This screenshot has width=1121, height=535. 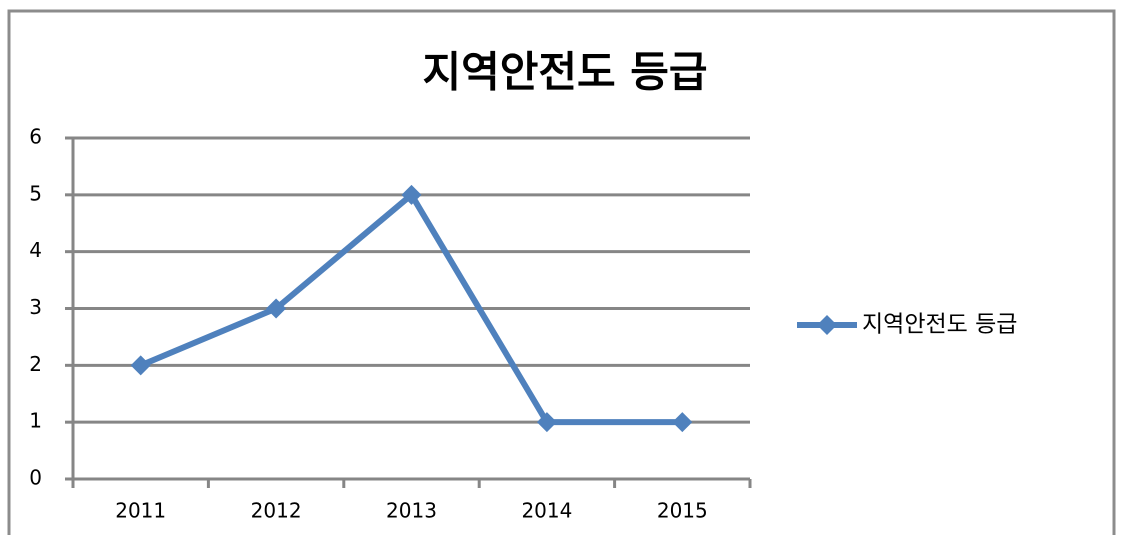 I want to click on y-tick-label: 5, so click(x=35, y=193).